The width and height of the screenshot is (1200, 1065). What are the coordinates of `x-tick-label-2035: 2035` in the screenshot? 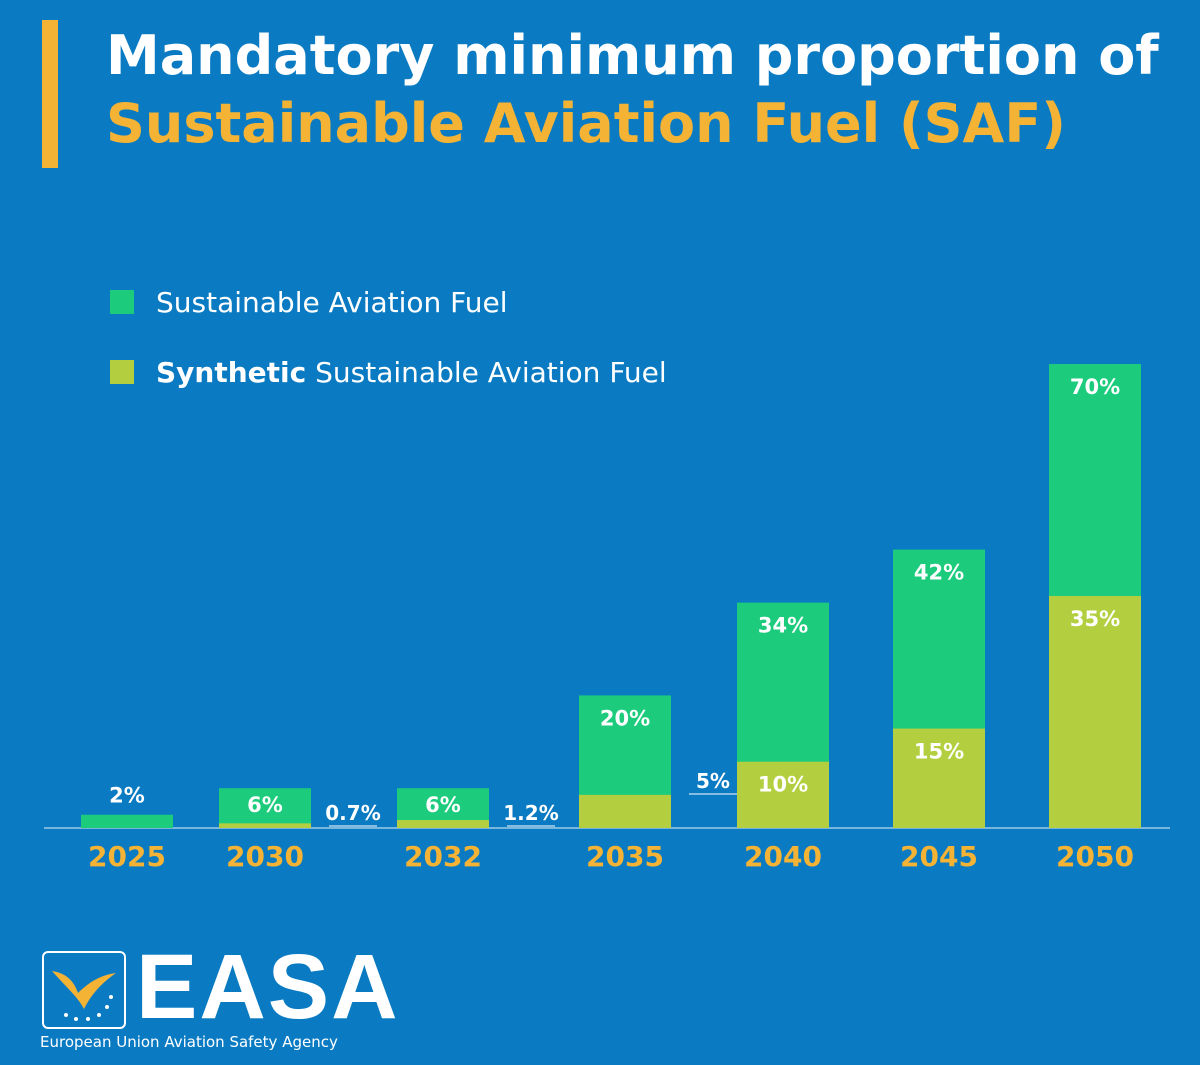 It's located at (625, 856).